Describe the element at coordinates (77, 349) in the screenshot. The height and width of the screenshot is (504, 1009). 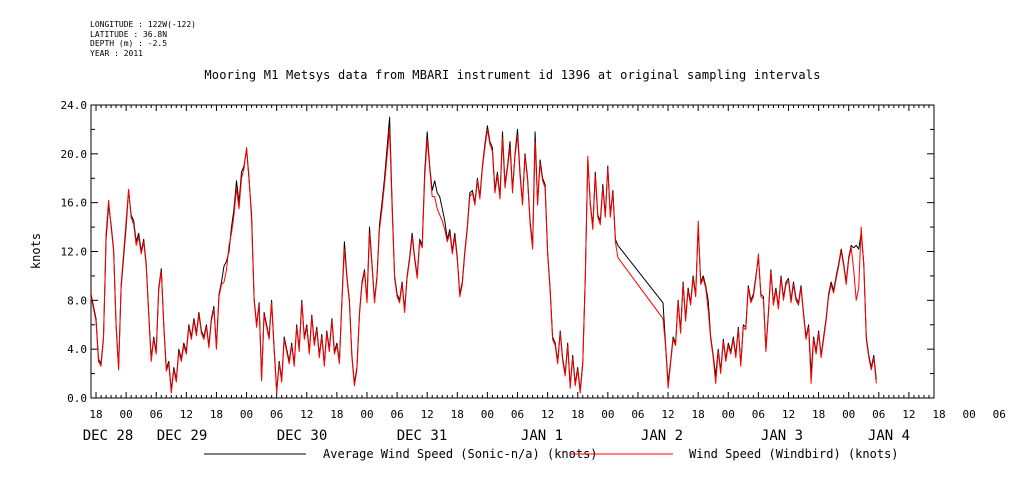
I see `y-tick-label: 4.0` at that location.